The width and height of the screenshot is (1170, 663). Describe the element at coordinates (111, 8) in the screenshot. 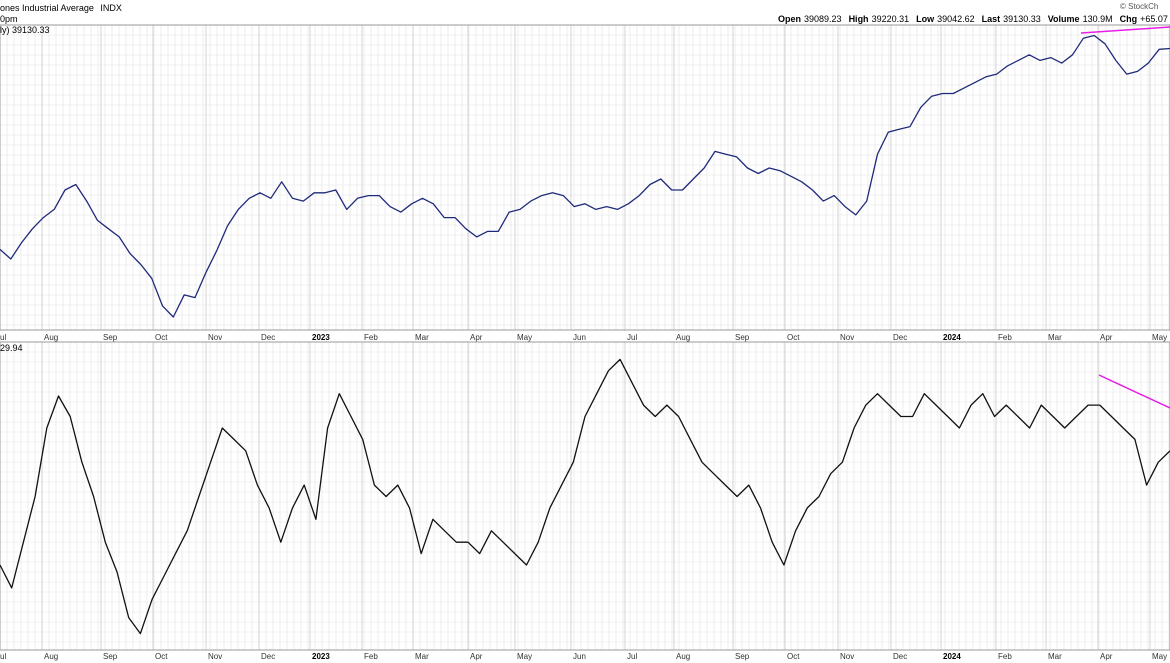

I see `exchange-code: INDX` at that location.